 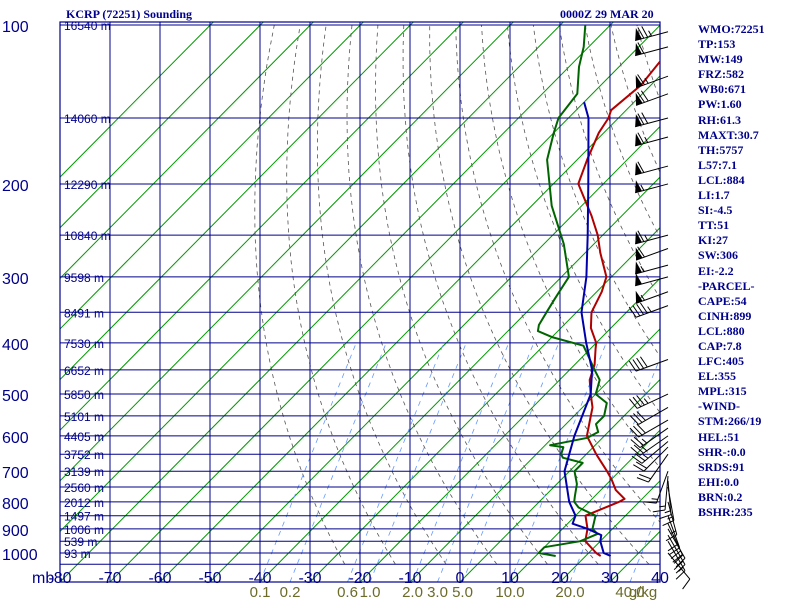 What do you see at coordinates (87, 236) in the screenshot?
I see `height-label: 10840 m` at bounding box center [87, 236].